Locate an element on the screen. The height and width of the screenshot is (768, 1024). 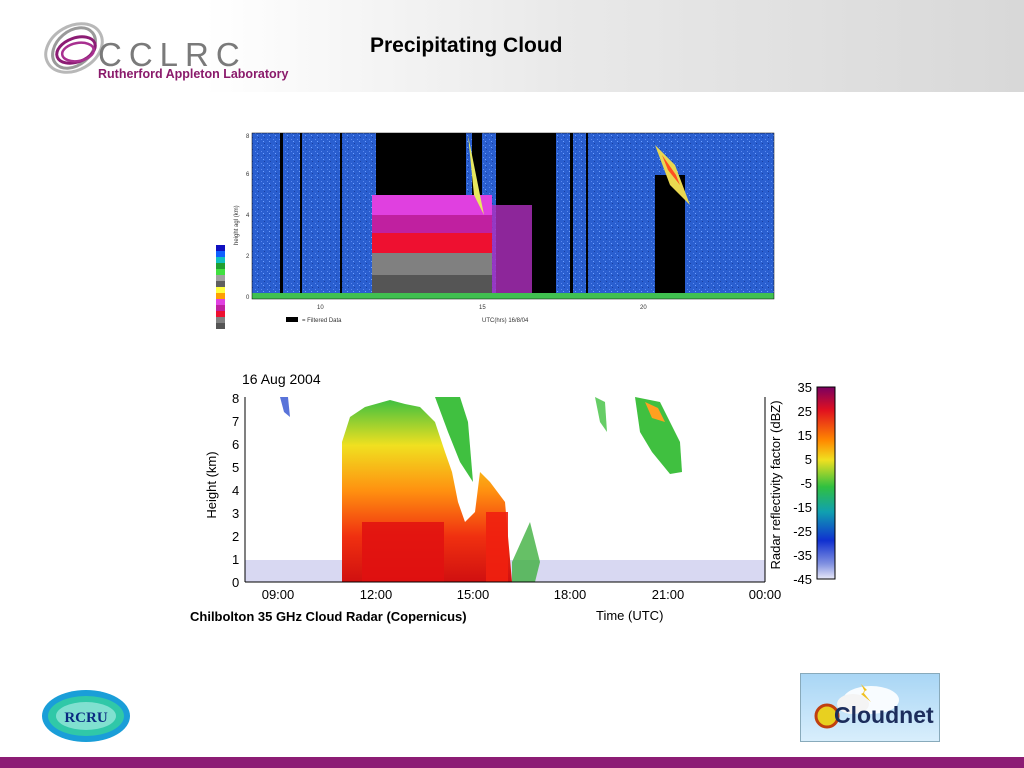
y-tick: 3 is located at coordinates (235, 513).